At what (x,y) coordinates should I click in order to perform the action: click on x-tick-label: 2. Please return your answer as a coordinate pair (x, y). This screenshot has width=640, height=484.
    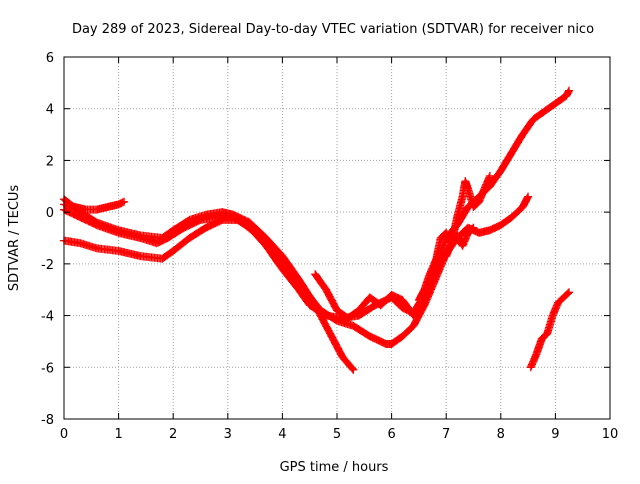
    Looking at the image, I should click on (173, 434).